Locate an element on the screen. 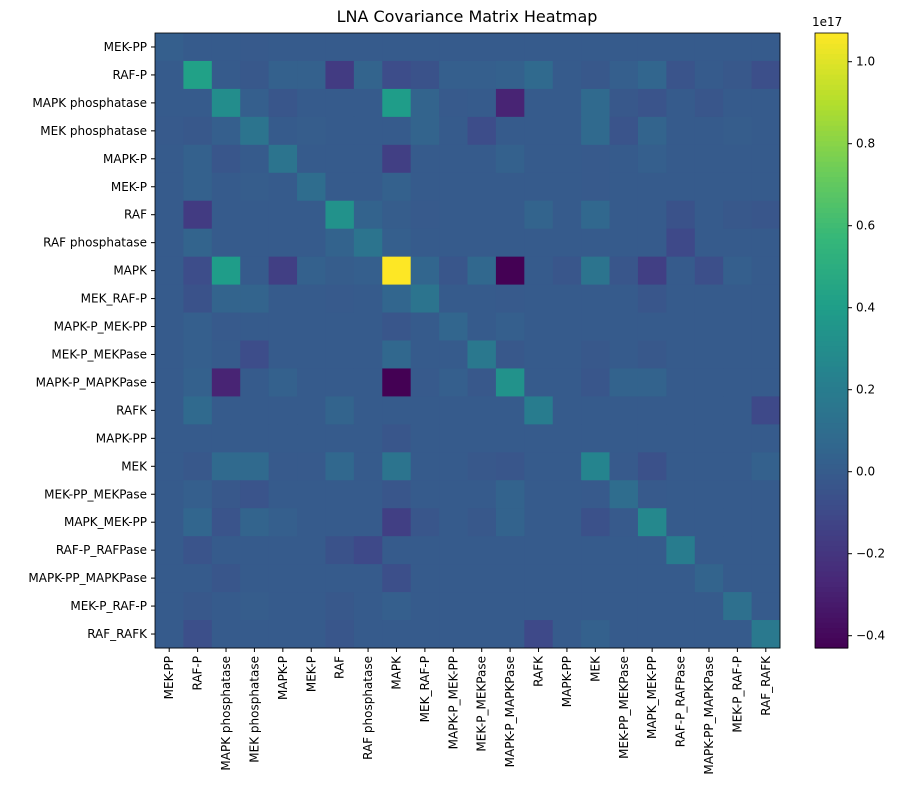 The image size is (899, 808). x-tick-label: MEK-P_MEKPase is located at coordinates (482, 704).